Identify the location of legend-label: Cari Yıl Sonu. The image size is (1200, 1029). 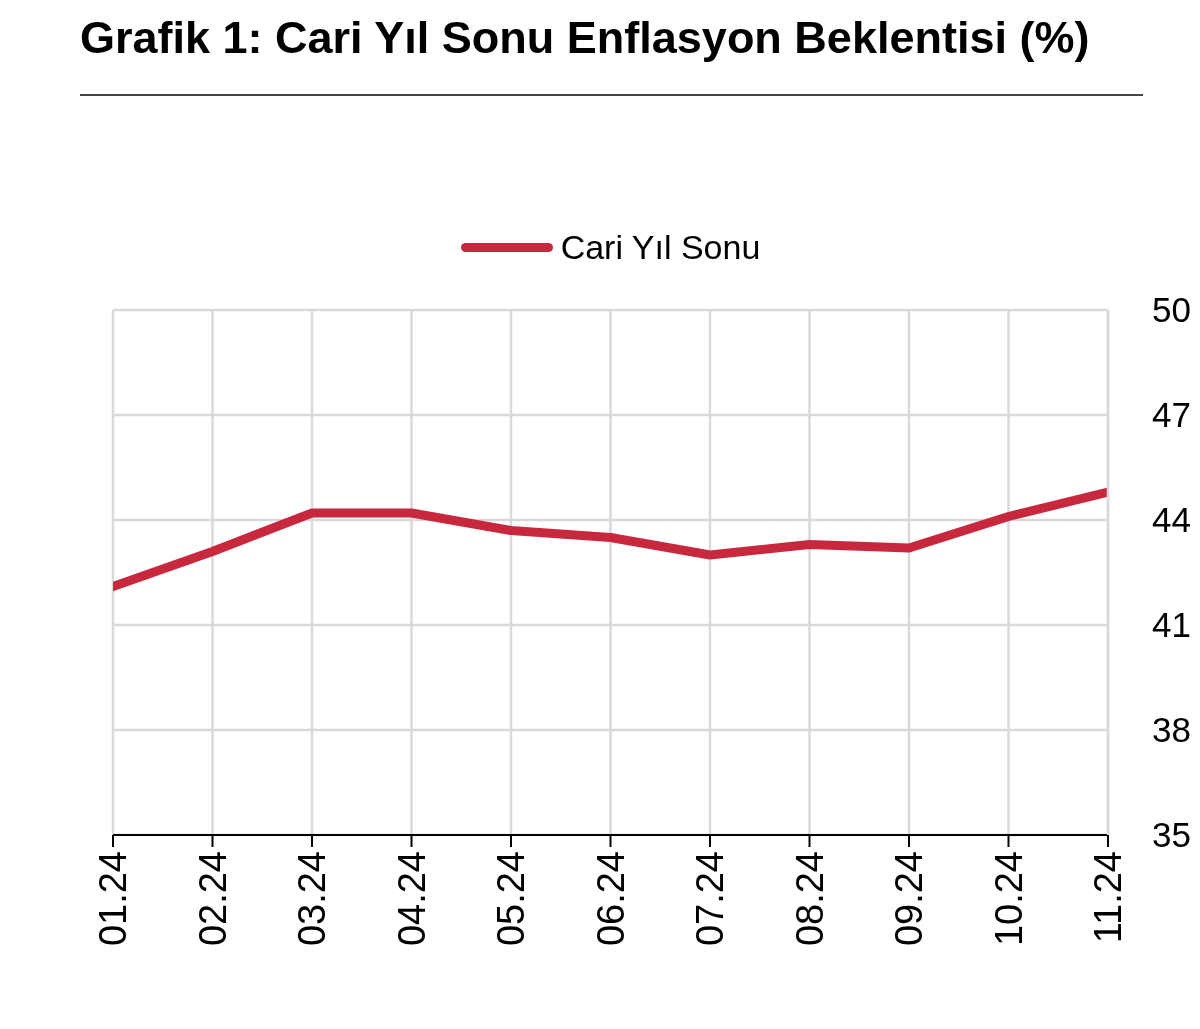
(660, 247).